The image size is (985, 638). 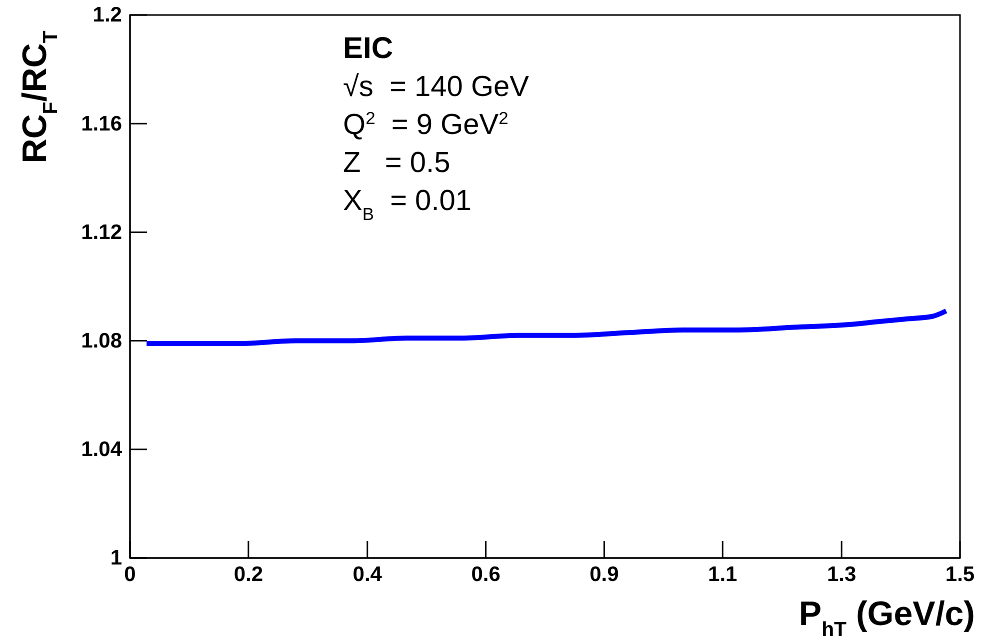 I want to click on annotation: Q$^{2}$ = 9 GeV$^{2}$, so click(x=425, y=124).